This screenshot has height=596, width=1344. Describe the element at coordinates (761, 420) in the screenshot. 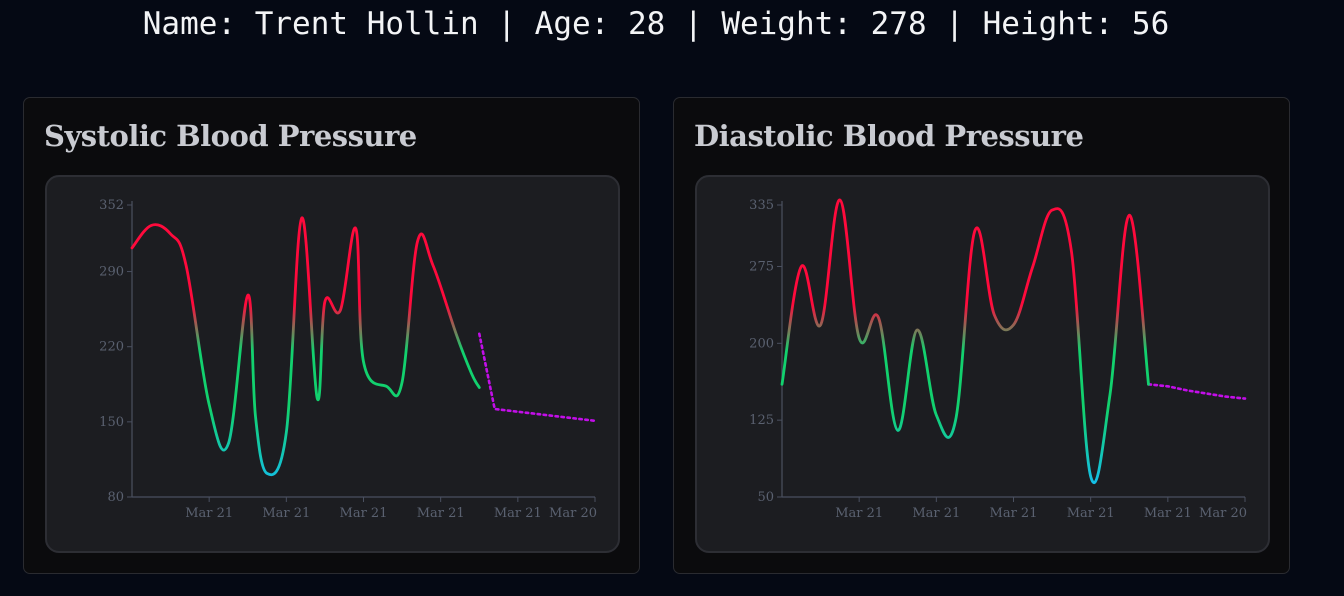

I see `y-tick-label: 125` at that location.